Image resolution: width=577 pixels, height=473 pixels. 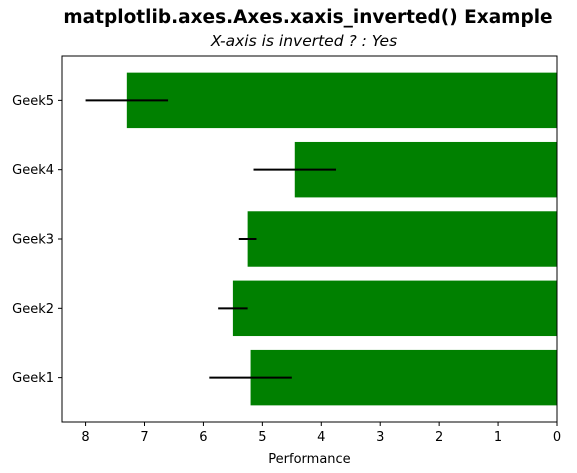 What do you see at coordinates (380, 437) in the screenshot?
I see `x-tick-label: 3` at bounding box center [380, 437].